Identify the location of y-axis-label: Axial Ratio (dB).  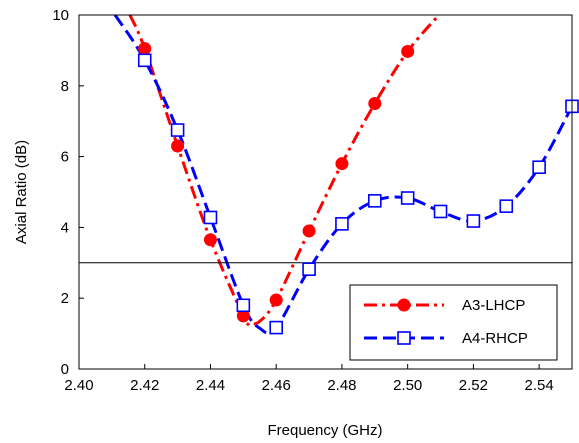
(21, 192).